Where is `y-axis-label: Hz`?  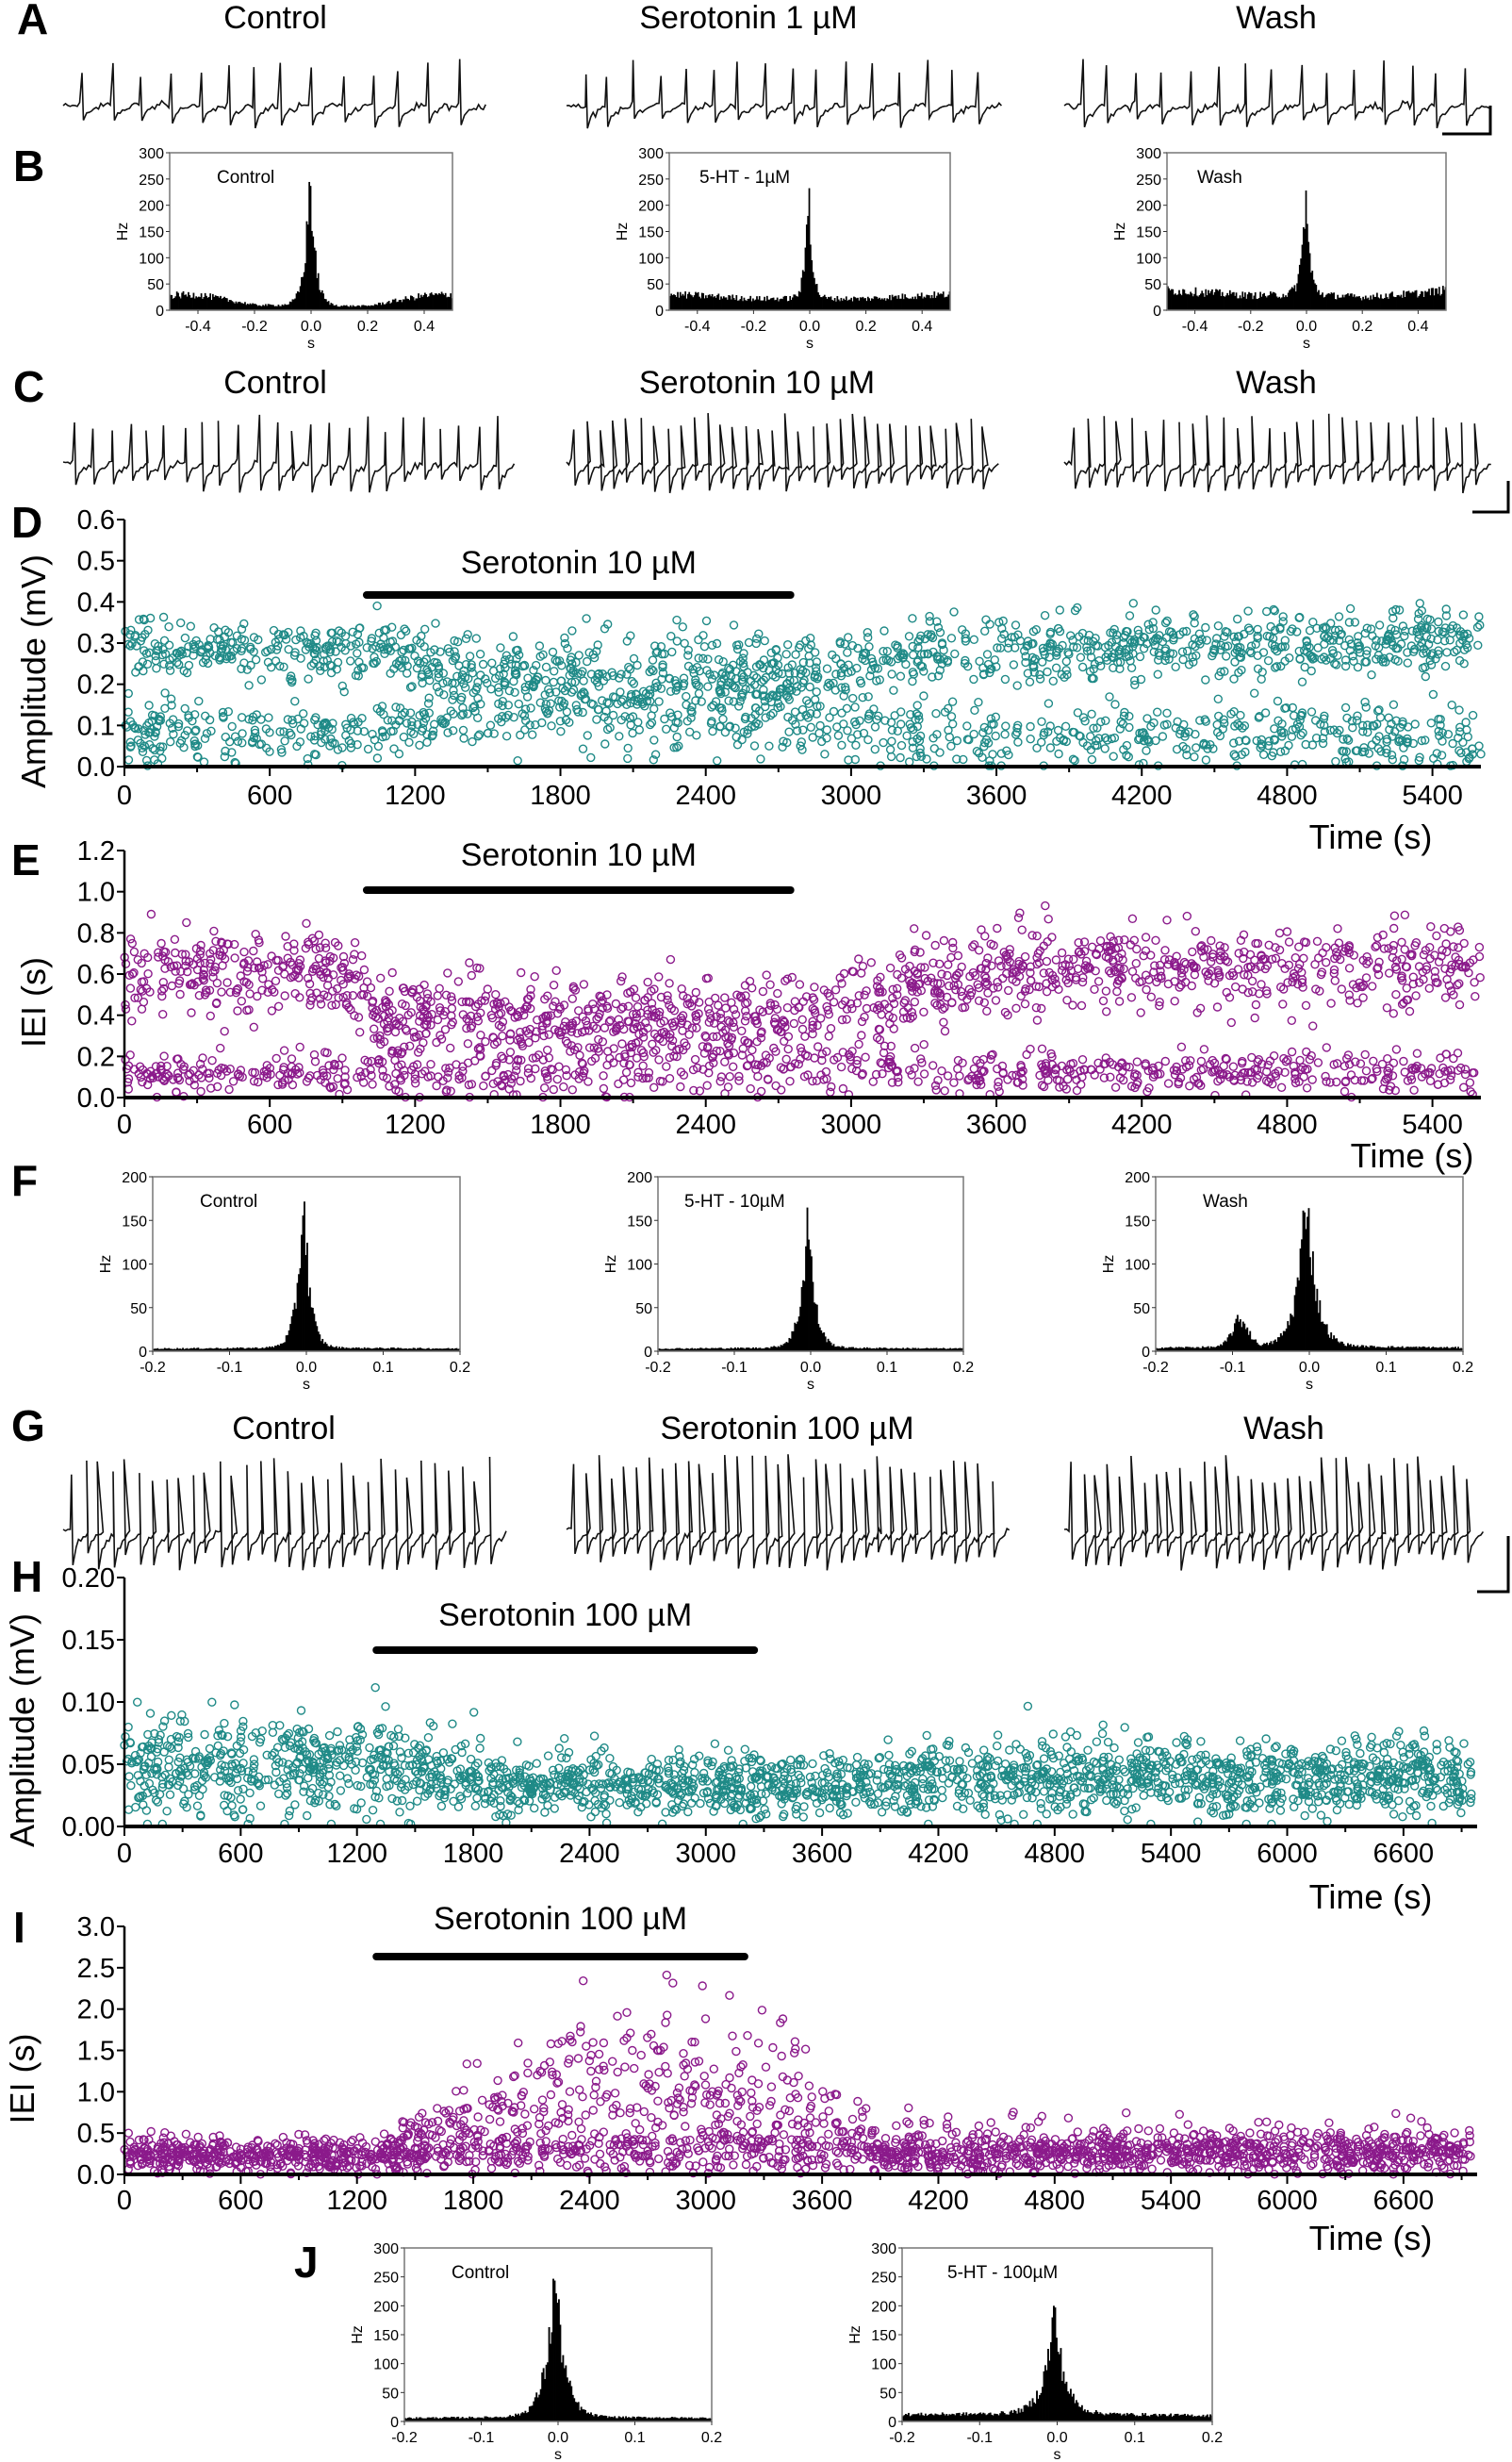 y-axis-label: Hz is located at coordinates (1109, 1264).